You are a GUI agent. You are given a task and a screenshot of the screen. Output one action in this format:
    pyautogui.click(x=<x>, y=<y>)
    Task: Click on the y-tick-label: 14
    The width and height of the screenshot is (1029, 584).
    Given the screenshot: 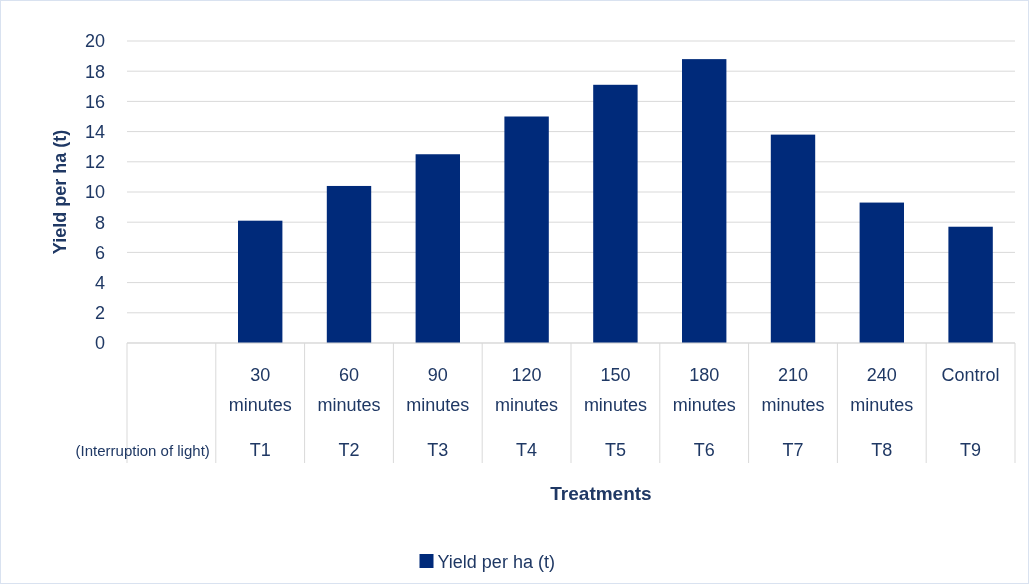 What is the action you would take?
    pyautogui.click(x=94, y=131)
    